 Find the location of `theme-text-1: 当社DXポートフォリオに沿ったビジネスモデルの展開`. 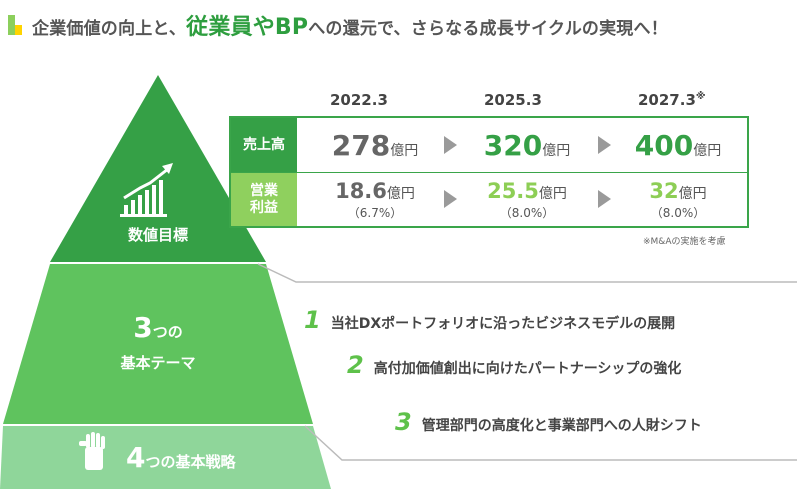

theme-text-1: 当社DXポートフォリオに沿ったビジネスモデルの展開 is located at coordinates (503, 324).